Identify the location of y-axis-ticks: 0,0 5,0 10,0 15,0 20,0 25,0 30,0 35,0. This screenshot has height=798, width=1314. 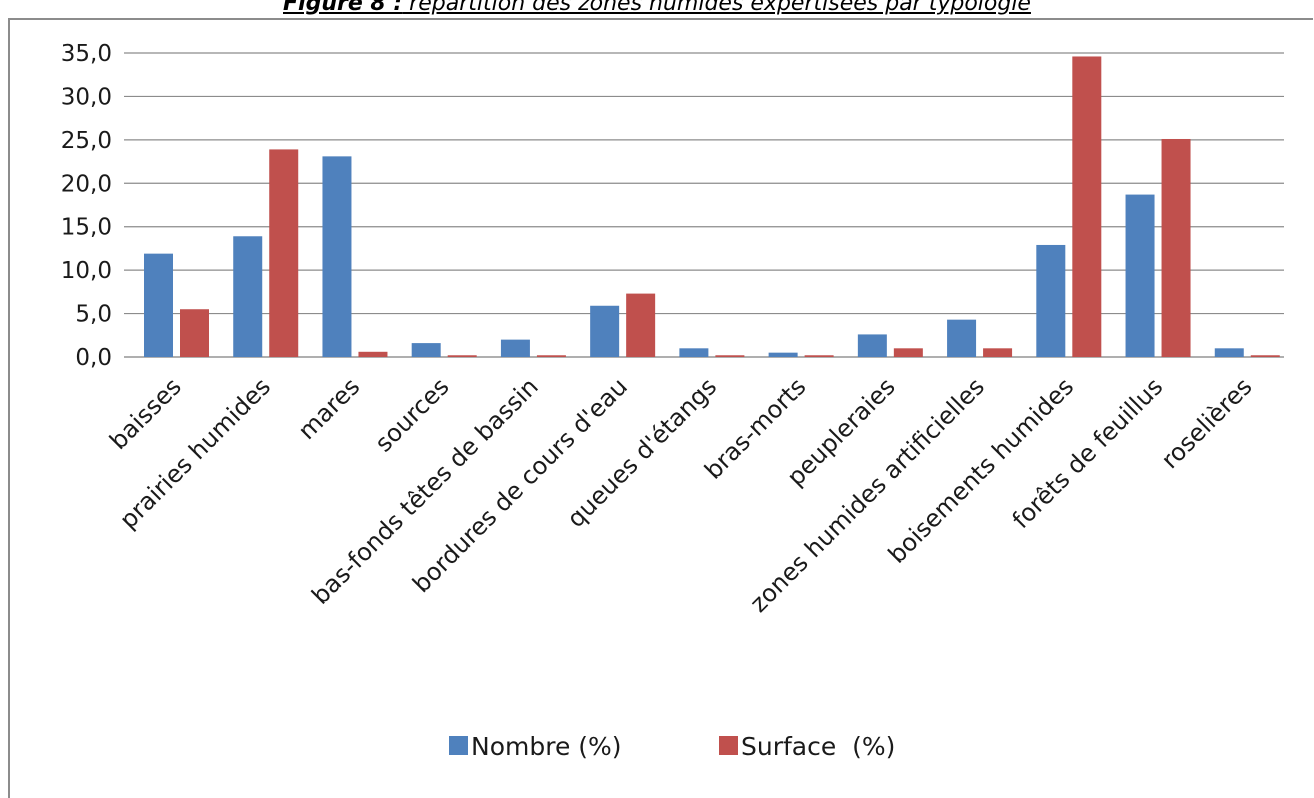
(86, 206).